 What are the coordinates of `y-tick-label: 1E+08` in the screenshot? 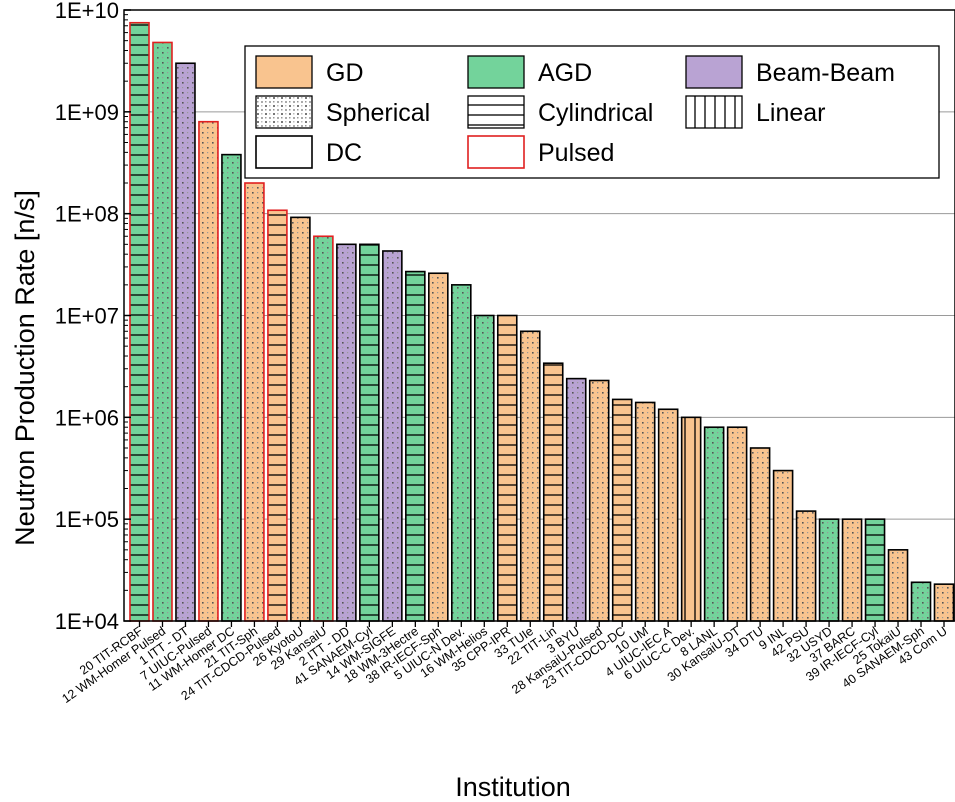 It's located at (87, 214).